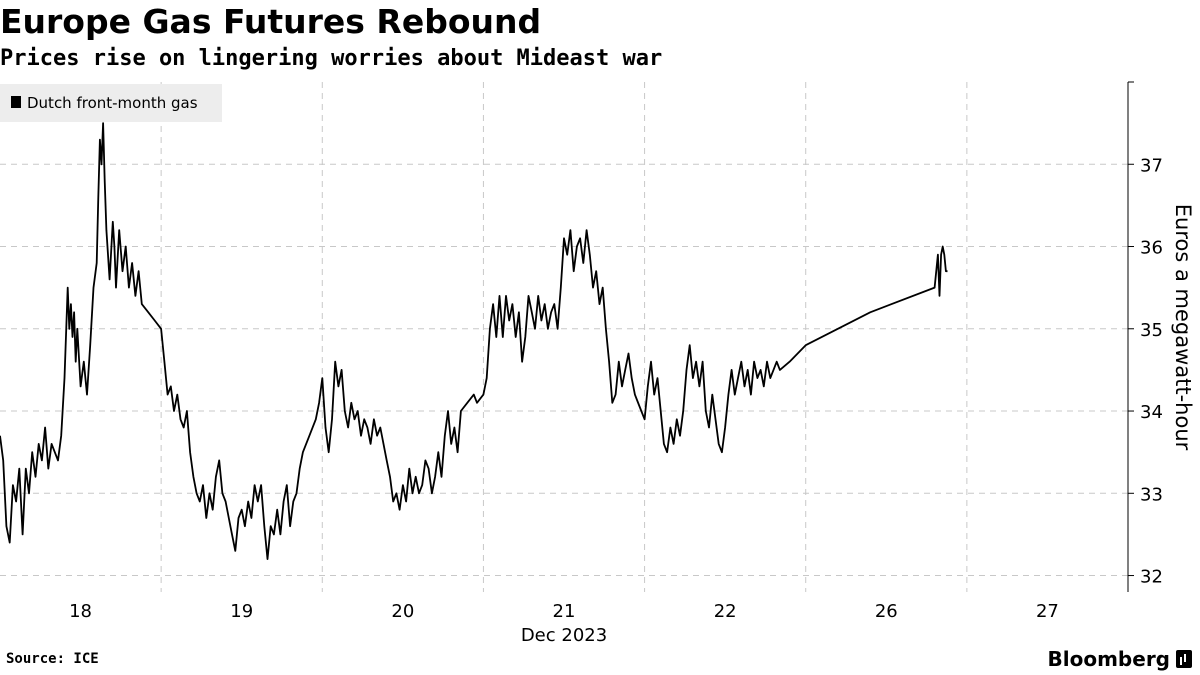 This screenshot has width=1200, height=675. Describe the element at coordinates (564, 611) in the screenshot. I see `x-tick-label: 21` at that location.